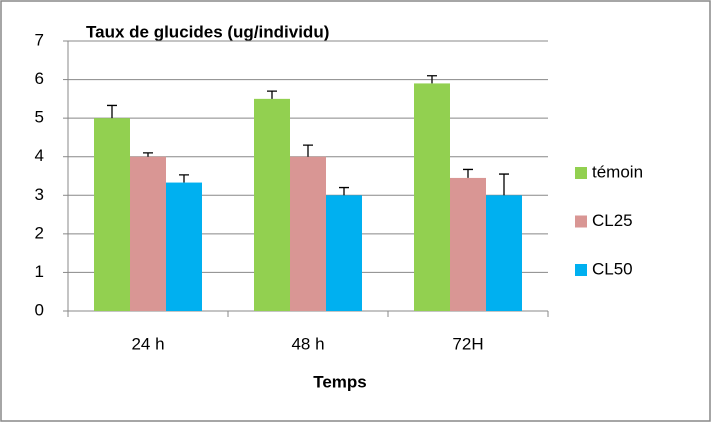 The image size is (713, 424). I want to click on chart-title: Taux de glucides (ug/individu), so click(207, 31).